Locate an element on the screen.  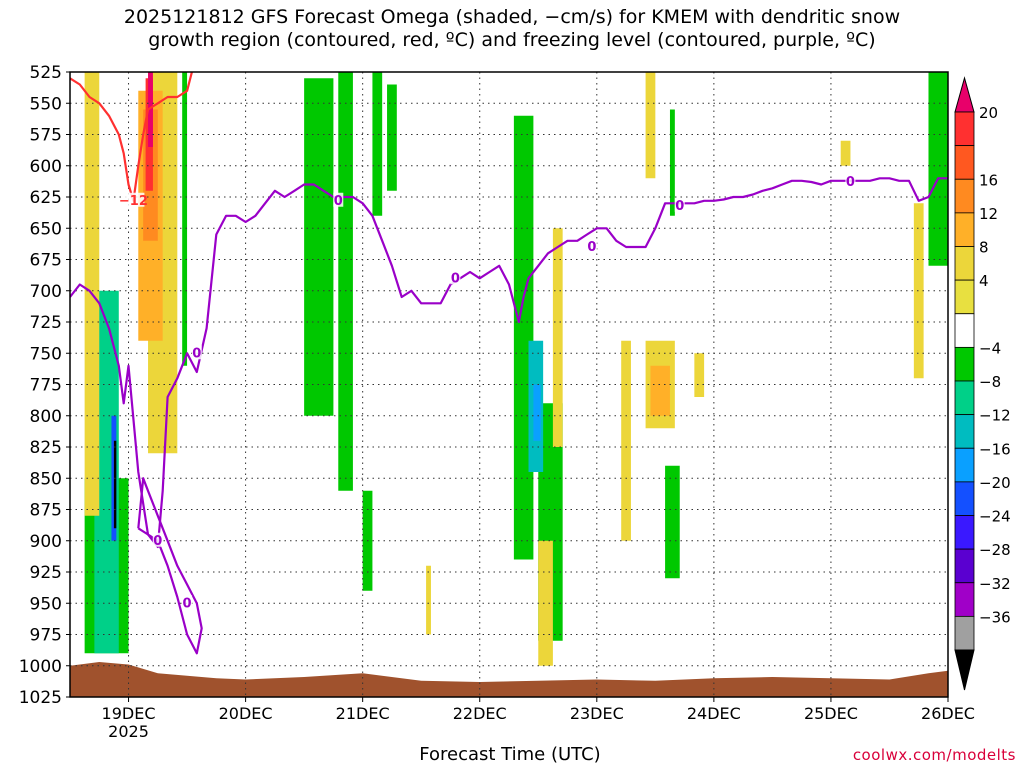
contour-label-1-0: 0 is located at coordinates (157, 541).